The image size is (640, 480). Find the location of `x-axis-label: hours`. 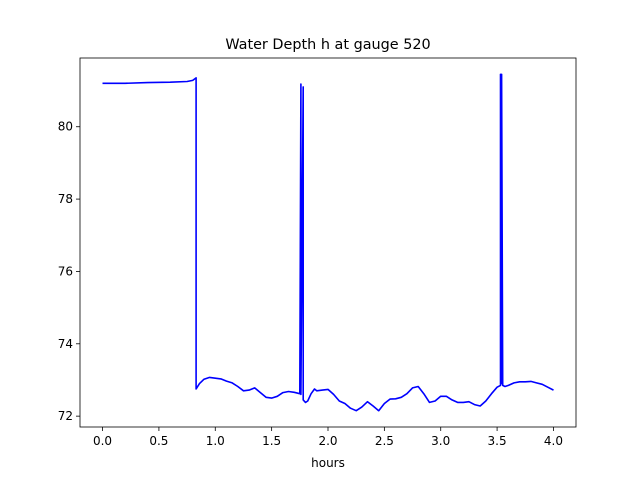

x-axis-label: hours is located at coordinates (328, 463).